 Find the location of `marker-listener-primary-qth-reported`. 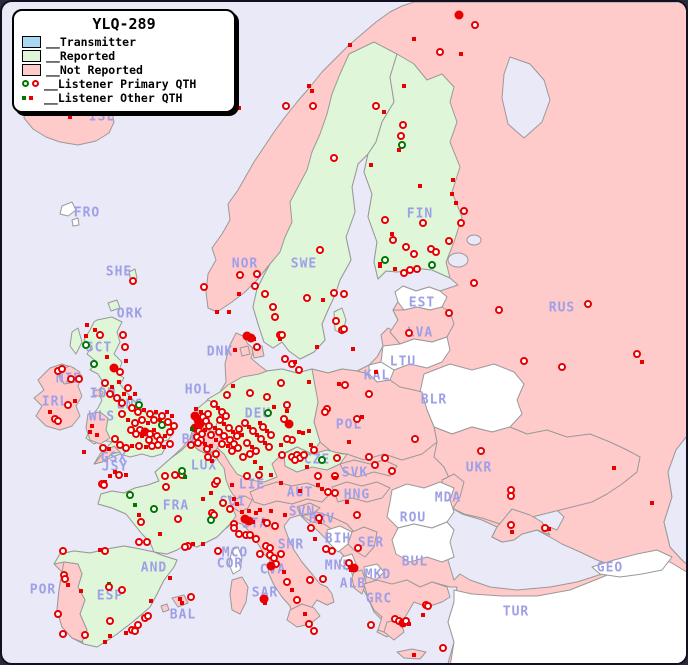

marker-listener-primary-qth-reported is located at coordinates (86, 345).